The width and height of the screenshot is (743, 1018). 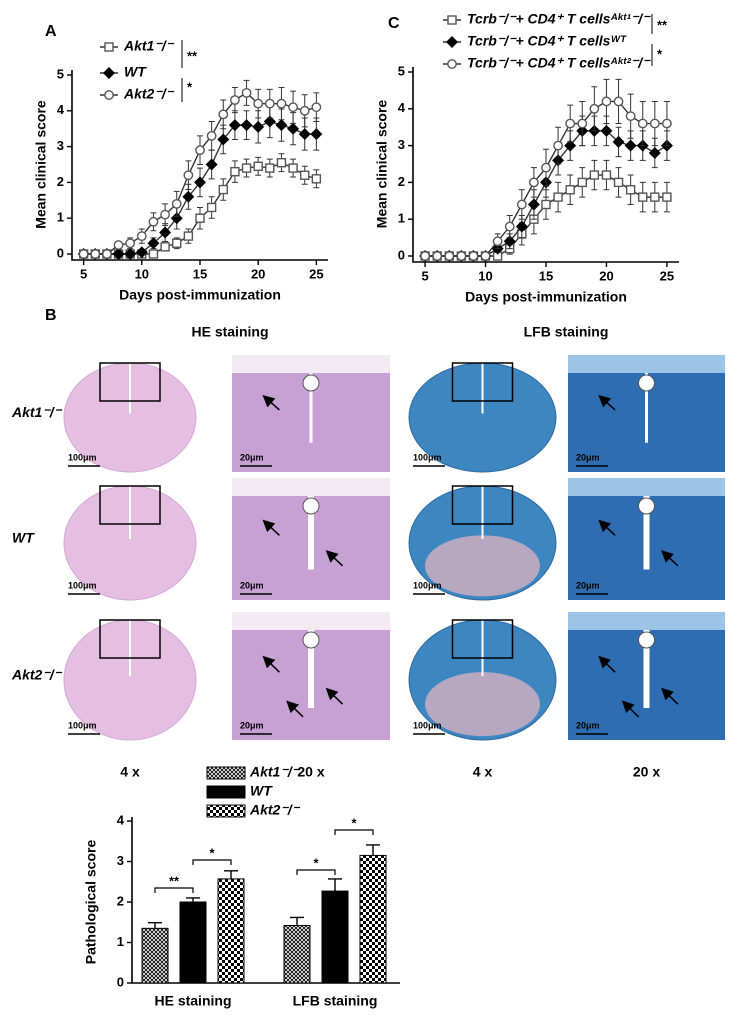 What do you see at coordinates (559, 63) in the screenshot?
I see `legend-label: Tcrb⁻/⁻+ CD4⁺ T cellsᴬᵏᵗ²⁻/⁻` at bounding box center [559, 63].